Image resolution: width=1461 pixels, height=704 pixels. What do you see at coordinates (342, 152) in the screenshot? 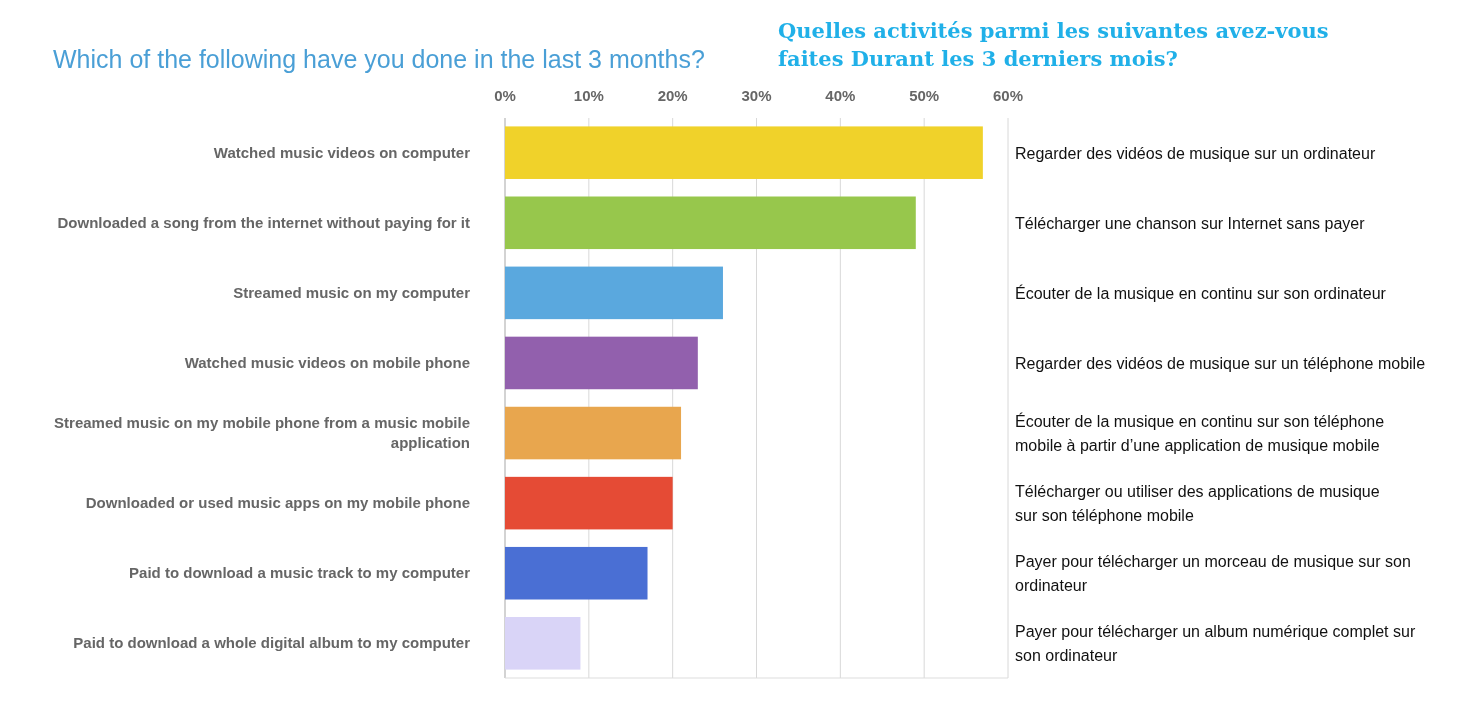
I see `y-tick-label: Watched music videos on computer` at bounding box center [342, 152].